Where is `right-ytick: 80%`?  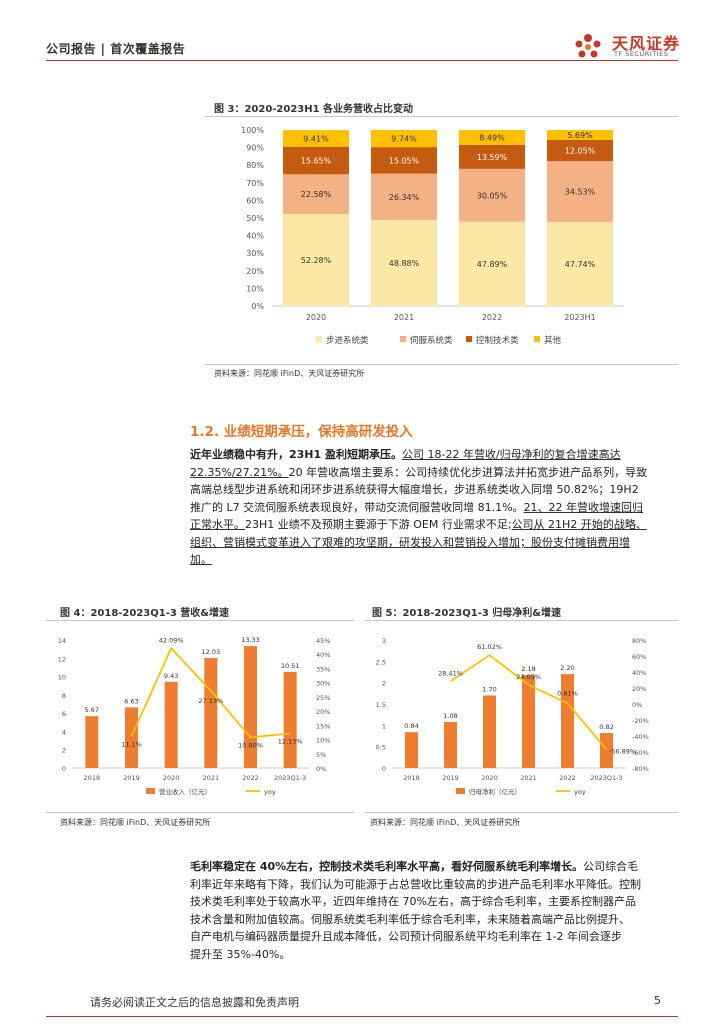
right-ytick: 80% is located at coordinates (639, 641).